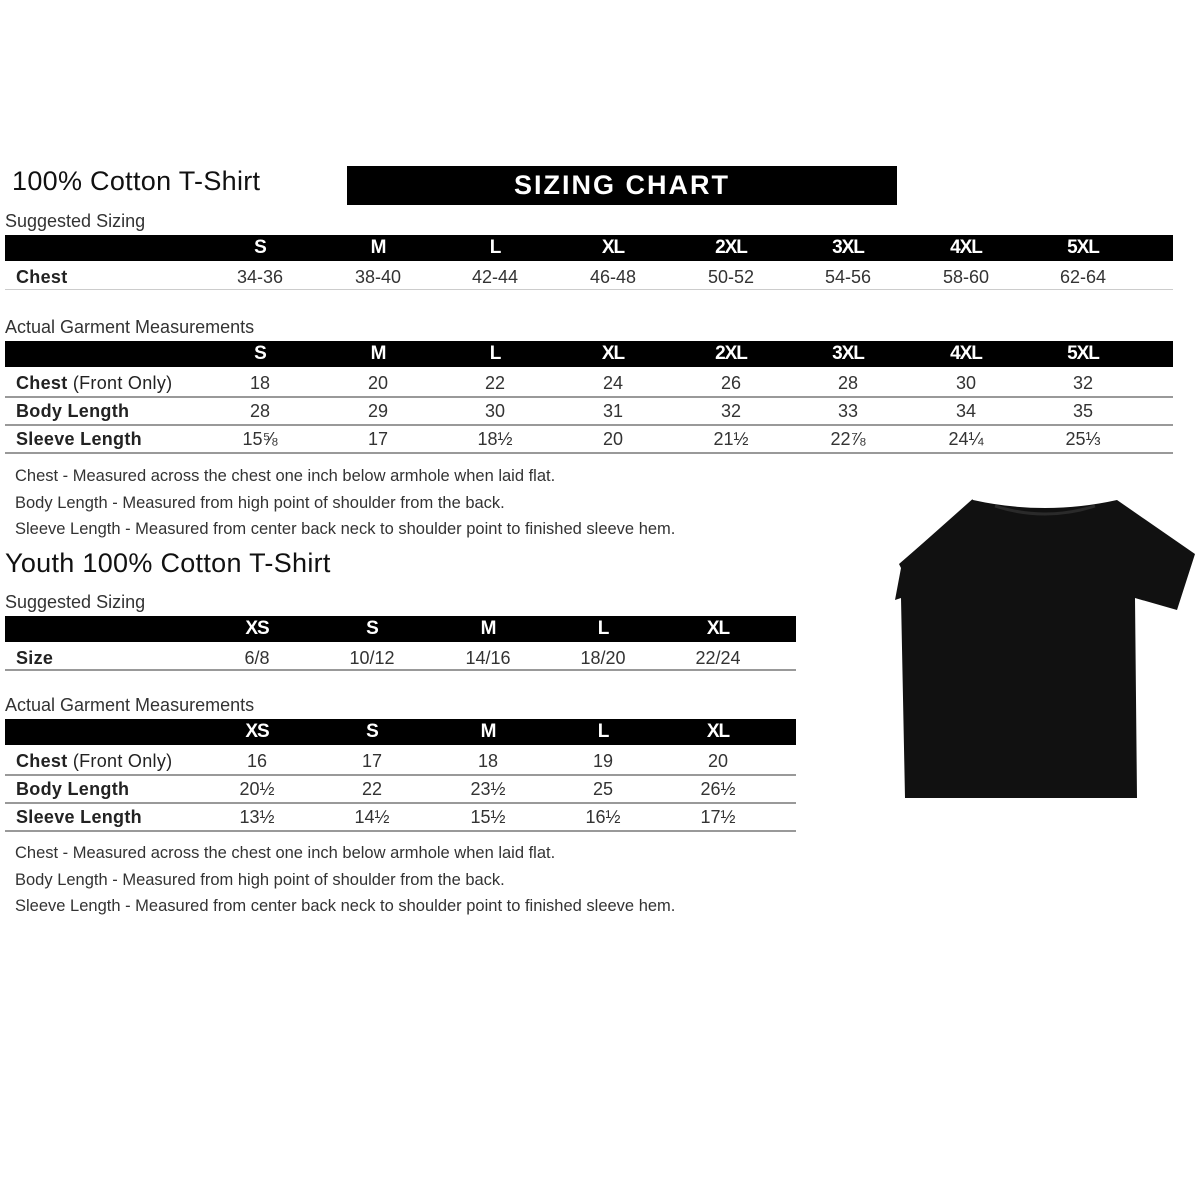 The height and width of the screenshot is (1200, 1200). Describe the element at coordinates (848, 439) in the screenshot. I see `table-cell: 22⅞` at that location.